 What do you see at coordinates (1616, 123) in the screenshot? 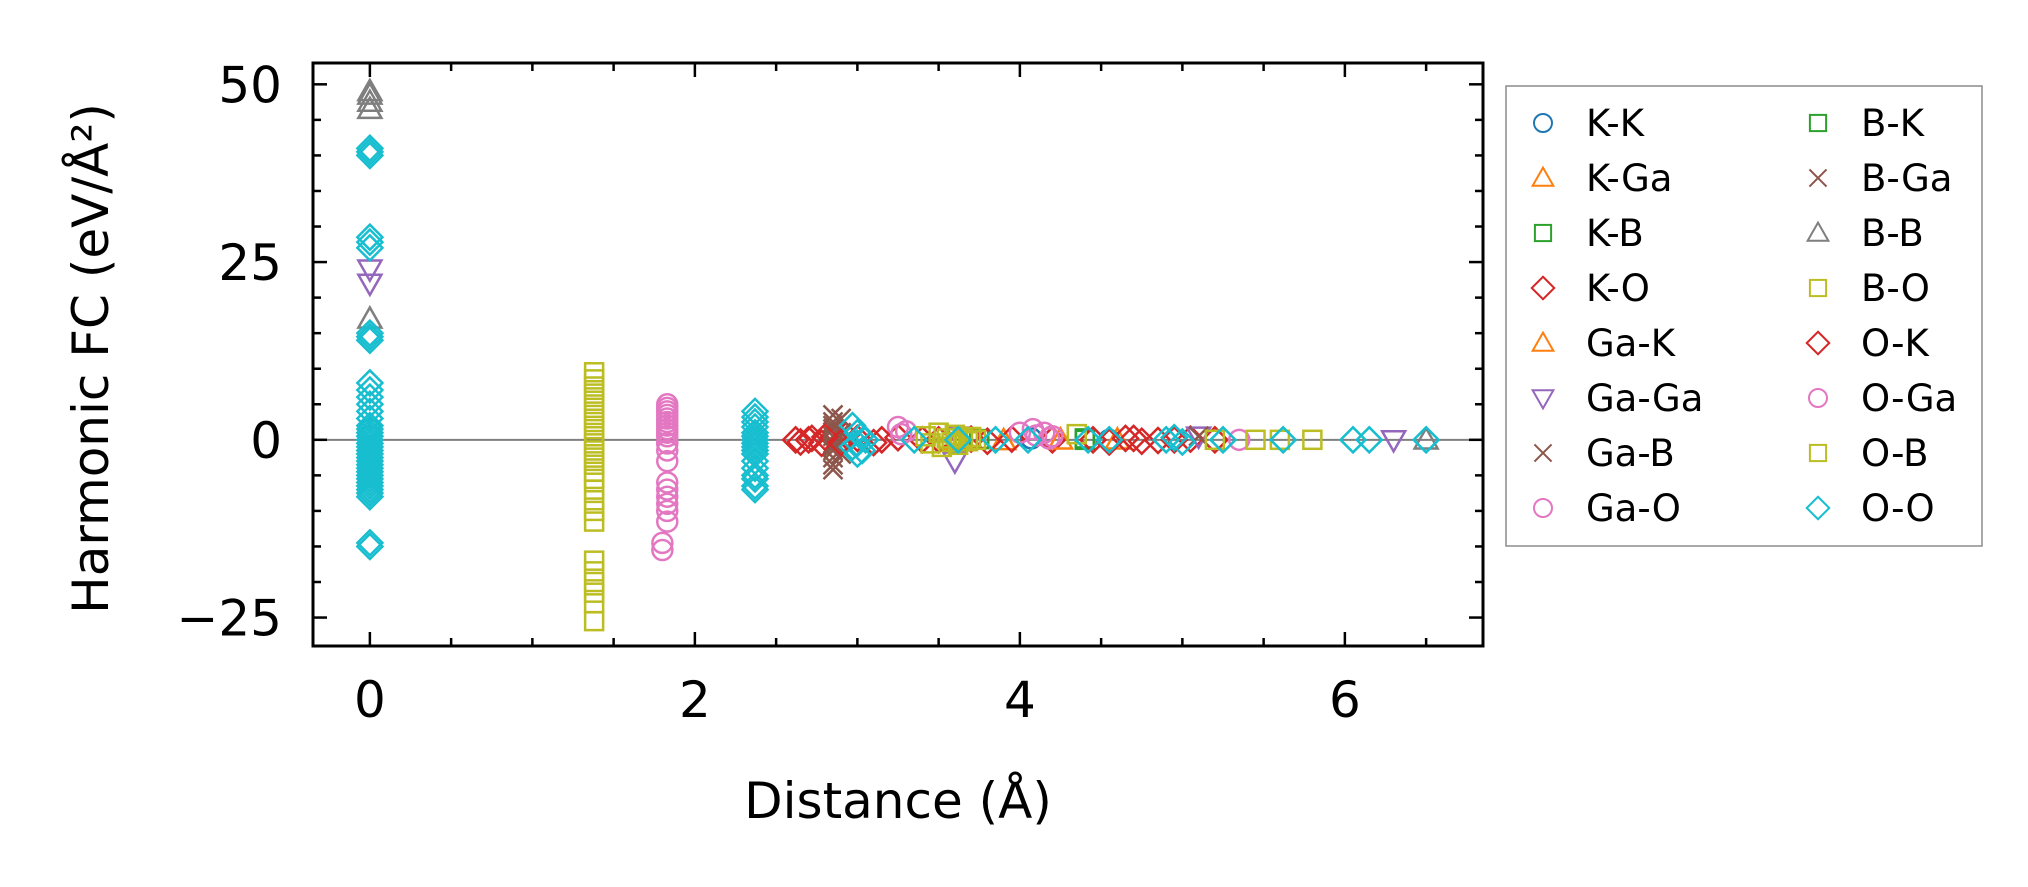
I see `legend-label: K-K` at bounding box center [1616, 123].